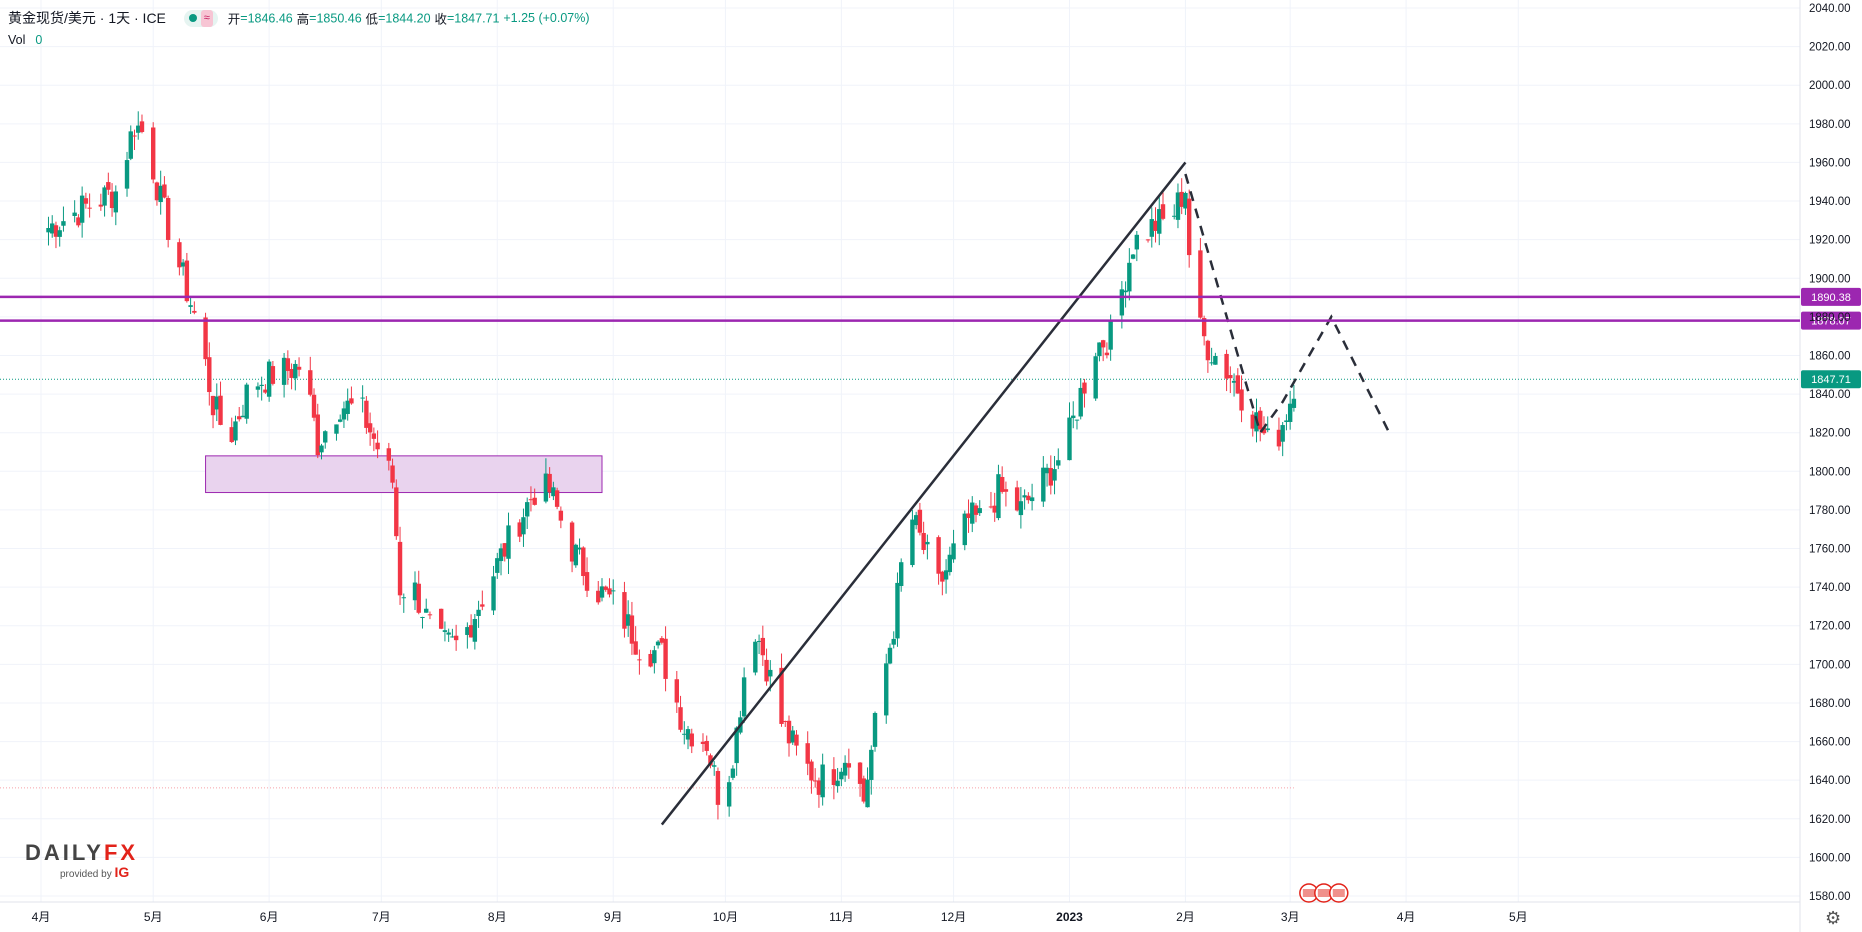 The width and height of the screenshot is (1862, 932). What do you see at coordinates (335, 18) in the screenshot?
I see `high-value: =1850.46` at bounding box center [335, 18].